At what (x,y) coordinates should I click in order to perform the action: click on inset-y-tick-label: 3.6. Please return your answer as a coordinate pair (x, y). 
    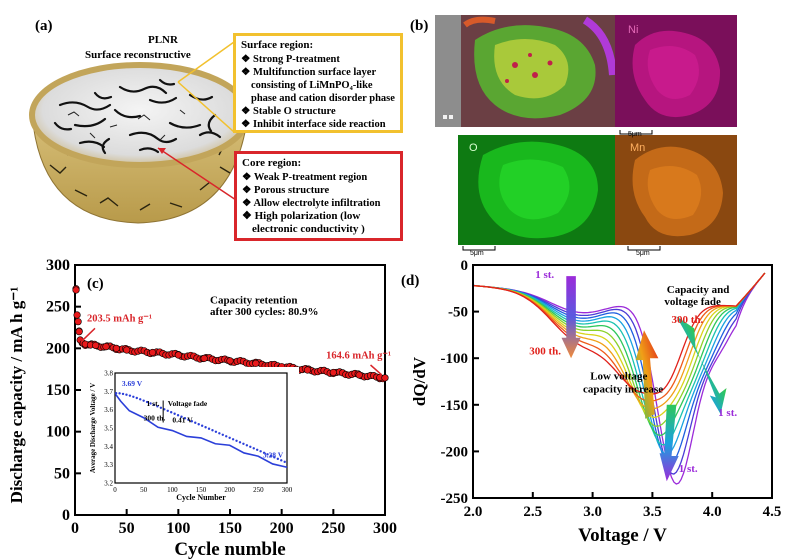
    Looking at the image, I should click on (108, 410).